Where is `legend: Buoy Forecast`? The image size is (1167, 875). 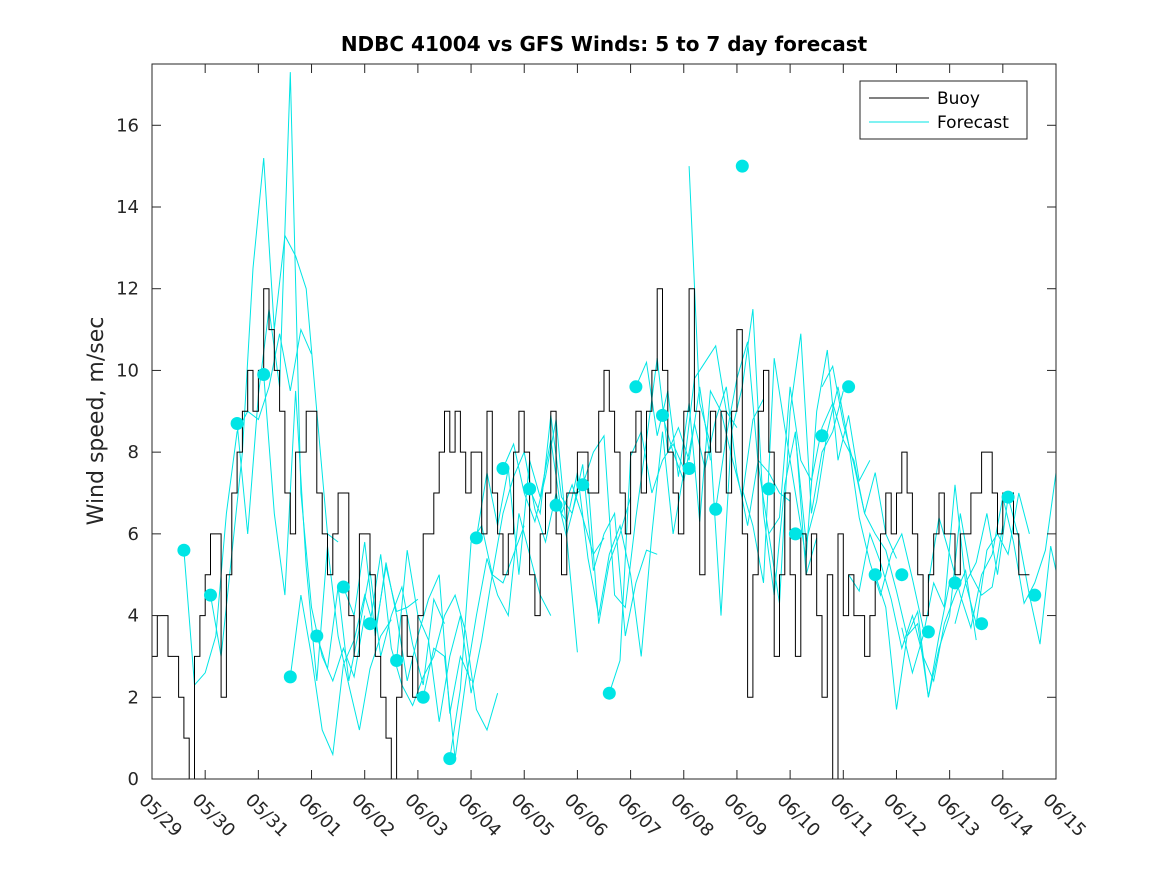 legend: Buoy Forecast is located at coordinates (943, 110).